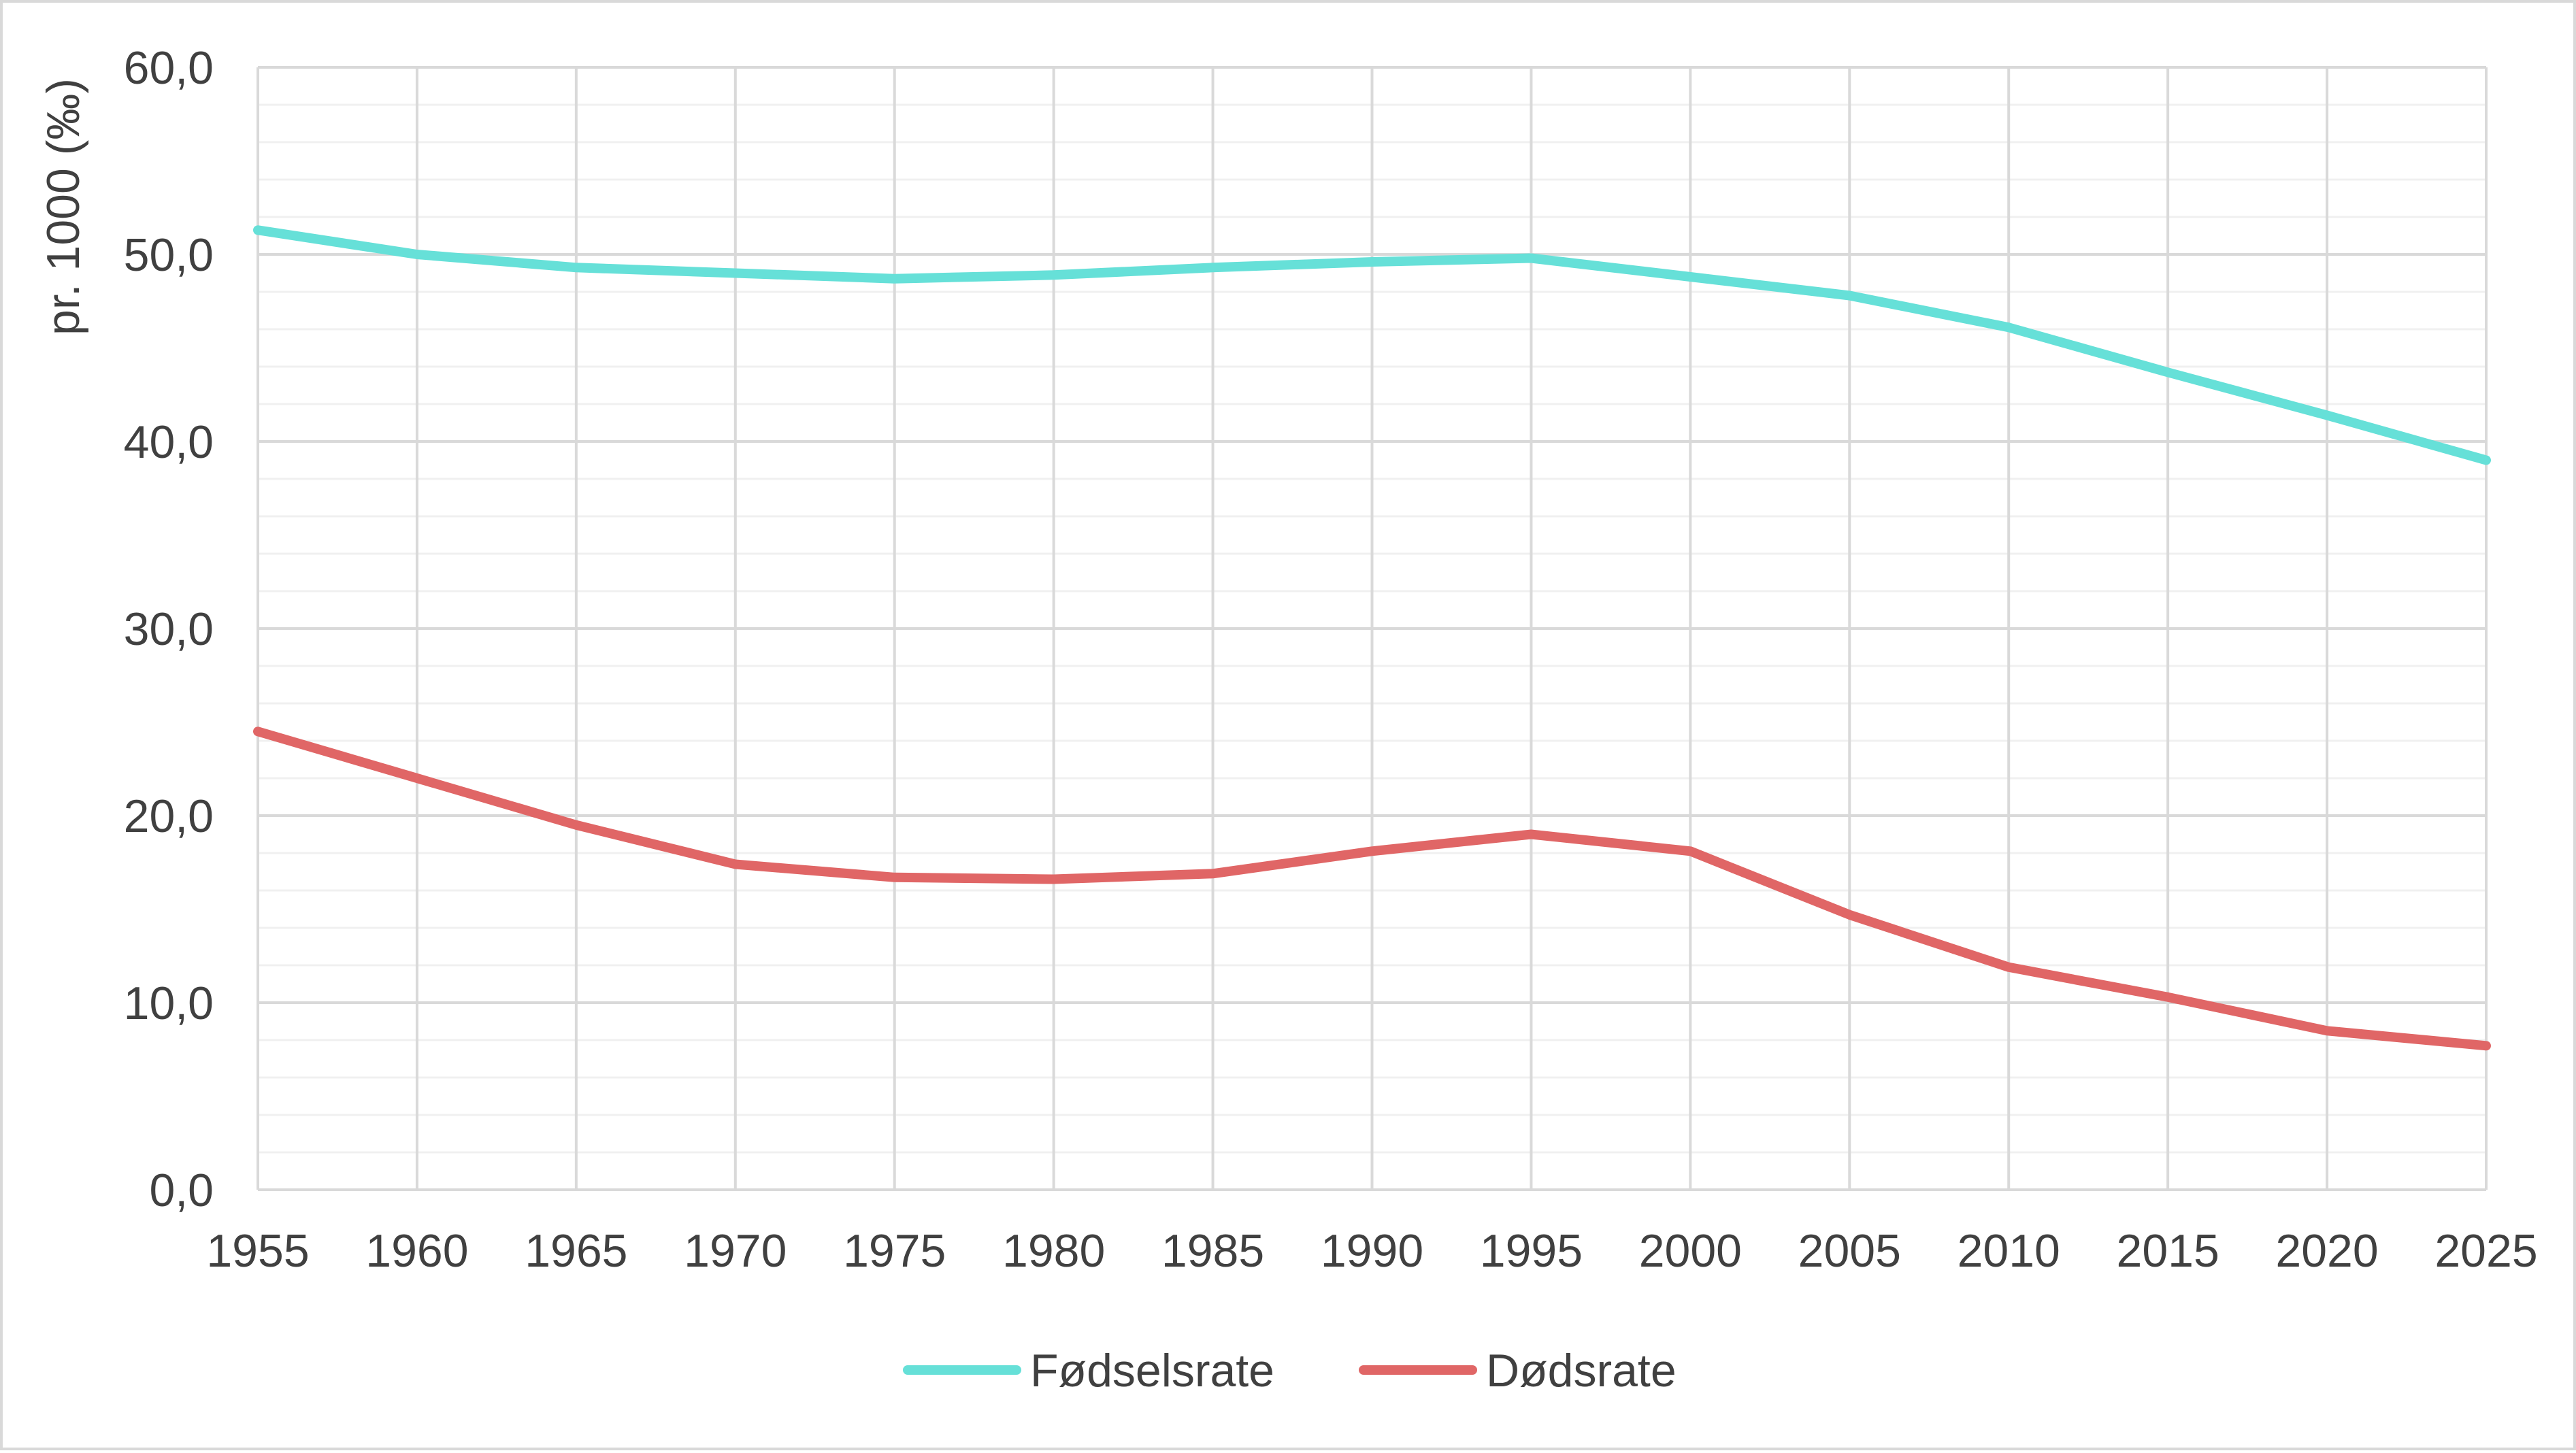  Describe the element at coordinates (895, 1251) in the screenshot. I see `x-tick-label: 1975` at that location.